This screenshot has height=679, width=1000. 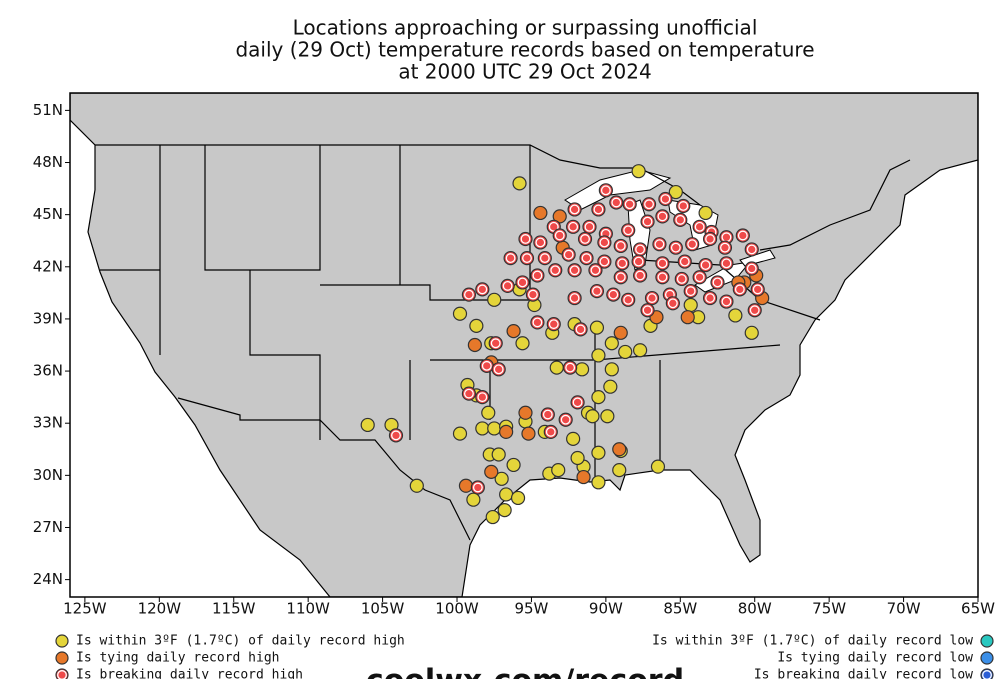 I want to click on x-tick-label: 70W, so click(x=904, y=609).